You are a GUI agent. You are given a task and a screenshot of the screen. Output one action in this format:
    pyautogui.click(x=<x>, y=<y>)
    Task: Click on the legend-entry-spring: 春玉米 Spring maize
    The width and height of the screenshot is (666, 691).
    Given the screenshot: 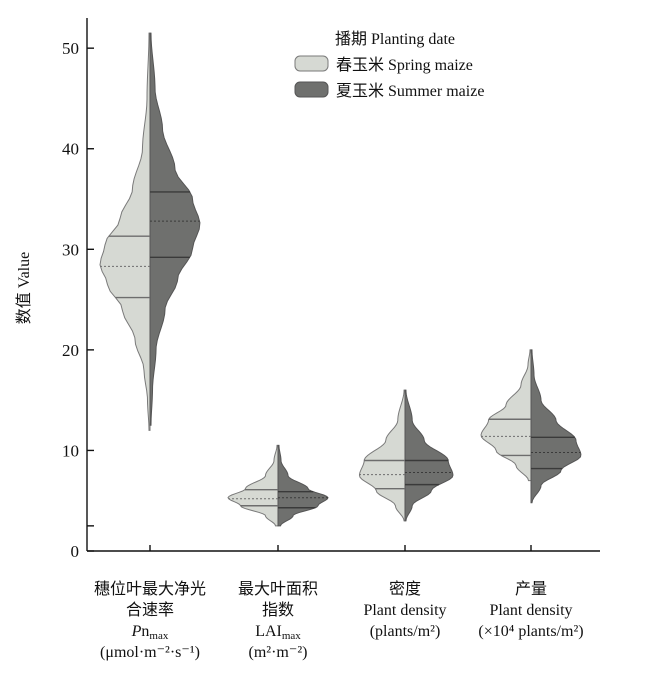 What is the action you would take?
    pyautogui.click(x=404, y=65)
    